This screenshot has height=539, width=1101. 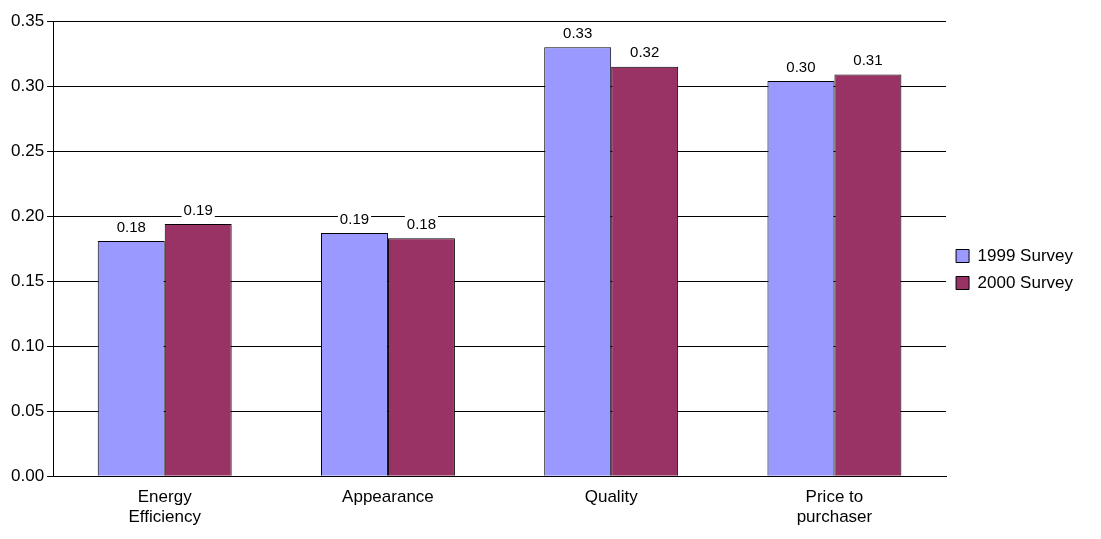 What do you see at coordinates (27, 215) in the screenshot?
I see `y-tick-label: 0.20` at bounding box center [27, 215].